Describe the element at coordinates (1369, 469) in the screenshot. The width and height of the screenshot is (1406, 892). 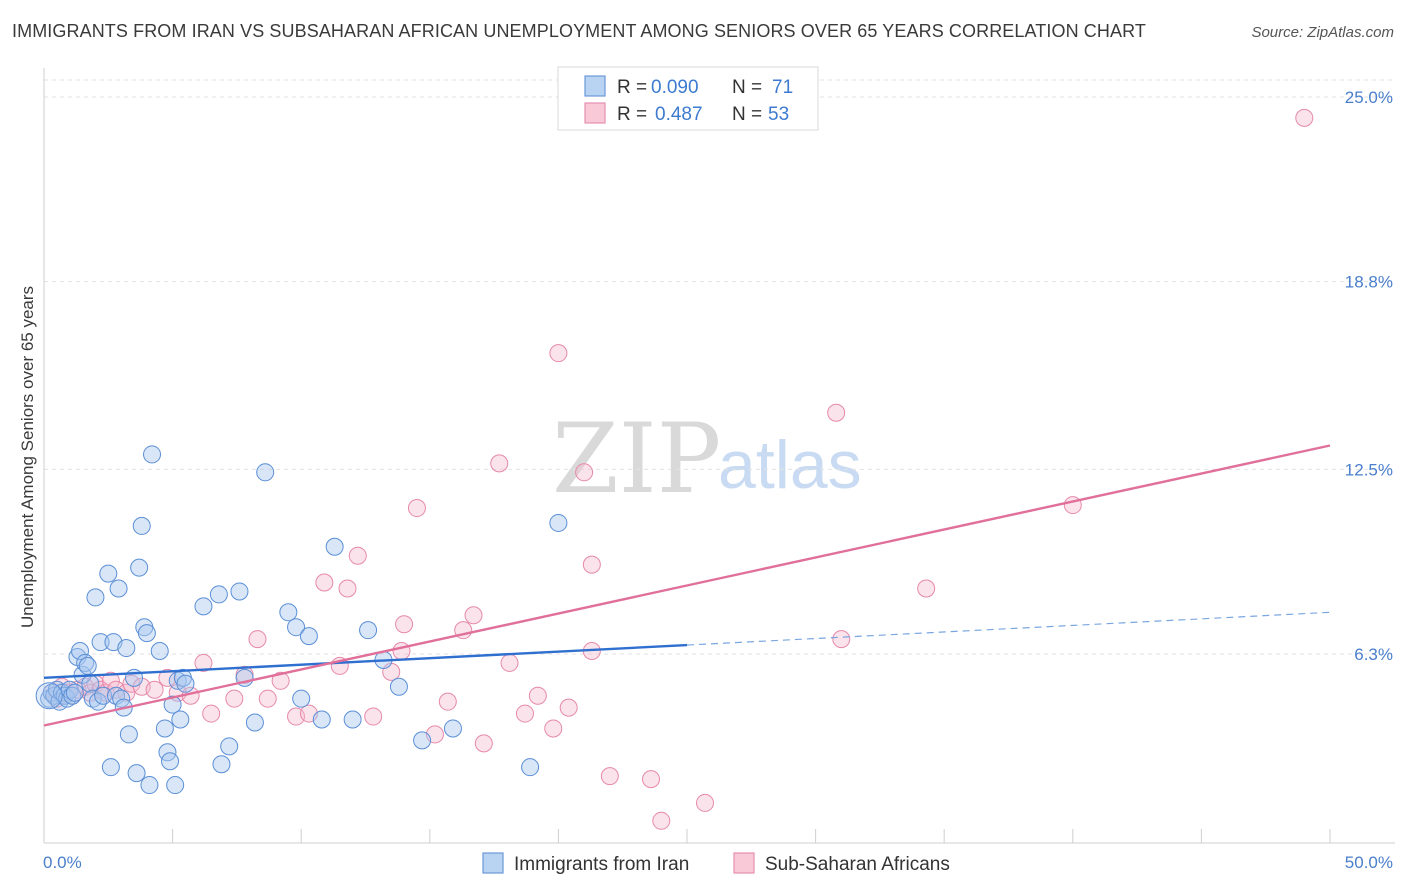
I see `y-tick-label-1: 12.5%` at that location.